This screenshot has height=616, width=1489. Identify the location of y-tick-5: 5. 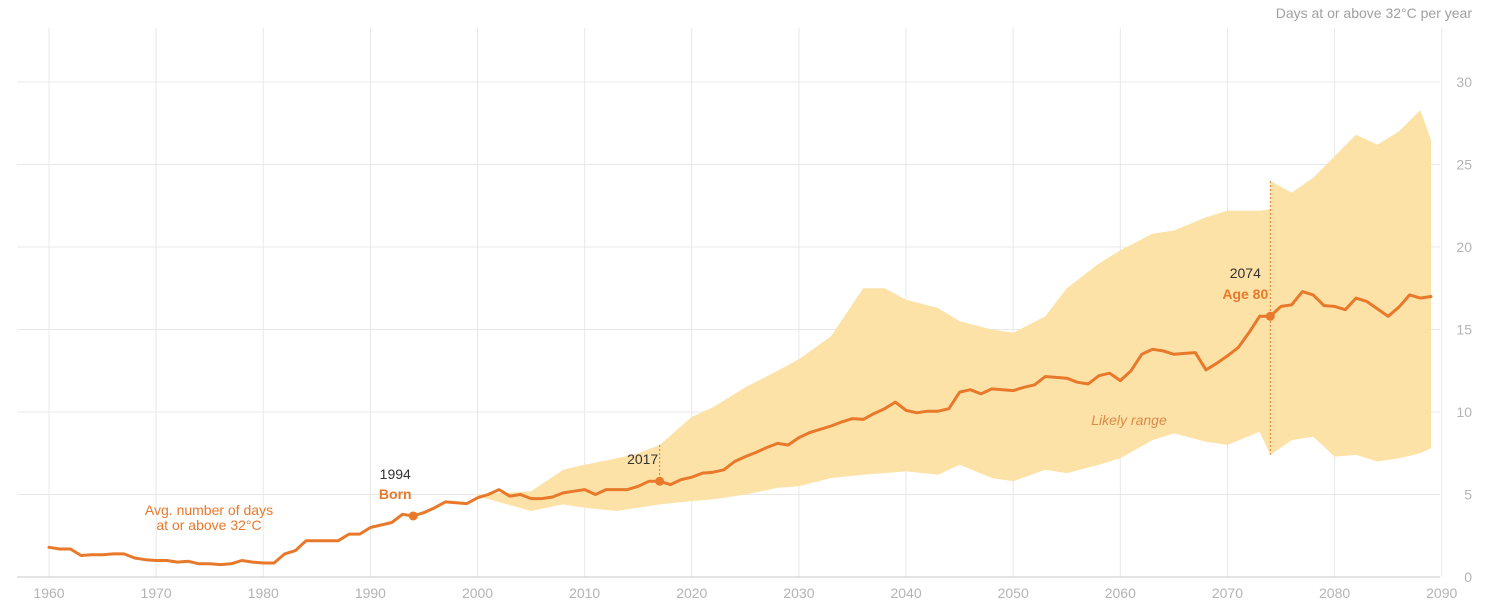
(1468, 495).